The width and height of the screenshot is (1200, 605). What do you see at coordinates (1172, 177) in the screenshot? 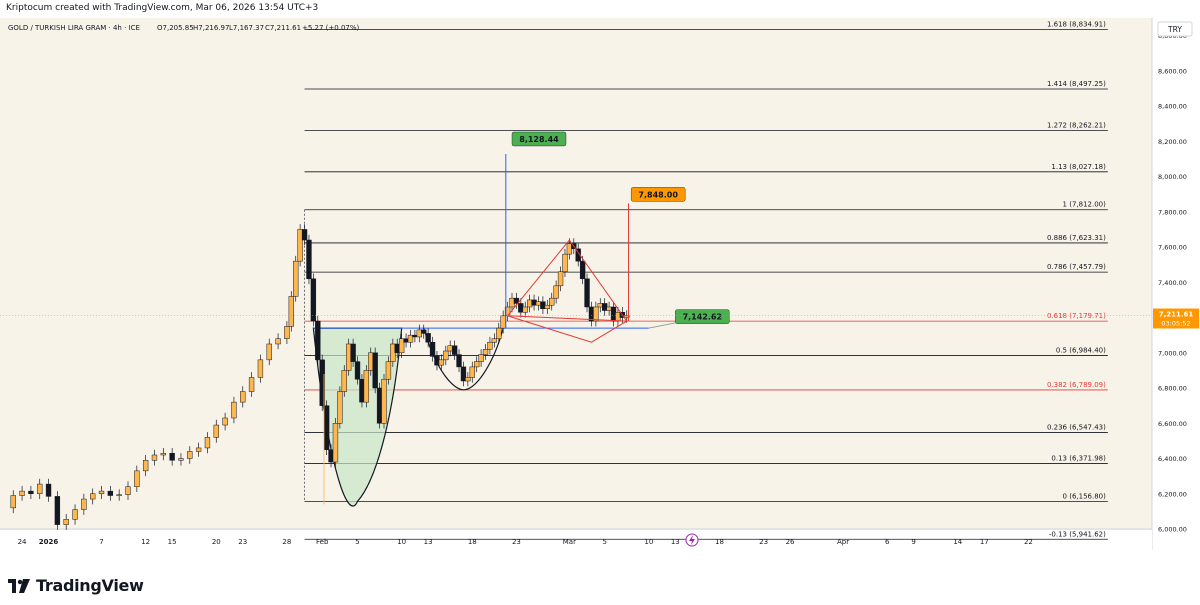
I see `price-tick-label: 8,000.00` at bounding box center [1172, 177].